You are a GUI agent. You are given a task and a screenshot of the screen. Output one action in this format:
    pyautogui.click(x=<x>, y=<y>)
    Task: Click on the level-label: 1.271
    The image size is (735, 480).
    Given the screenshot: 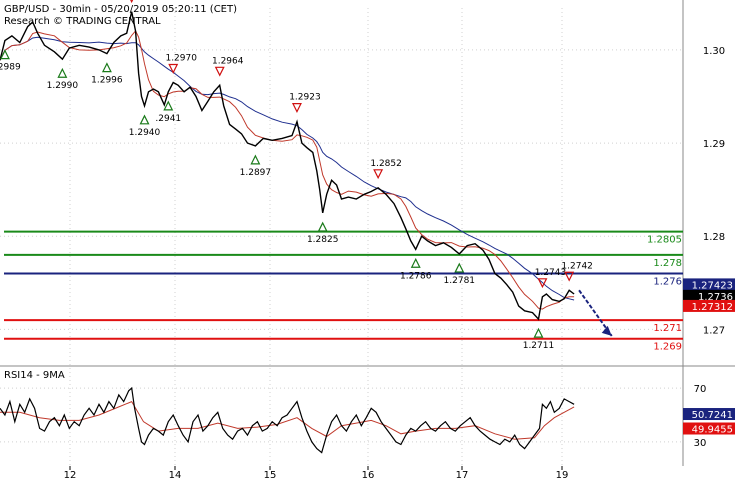 What is the action you would take?
    pyautogui.click(x=667, y=328)
    